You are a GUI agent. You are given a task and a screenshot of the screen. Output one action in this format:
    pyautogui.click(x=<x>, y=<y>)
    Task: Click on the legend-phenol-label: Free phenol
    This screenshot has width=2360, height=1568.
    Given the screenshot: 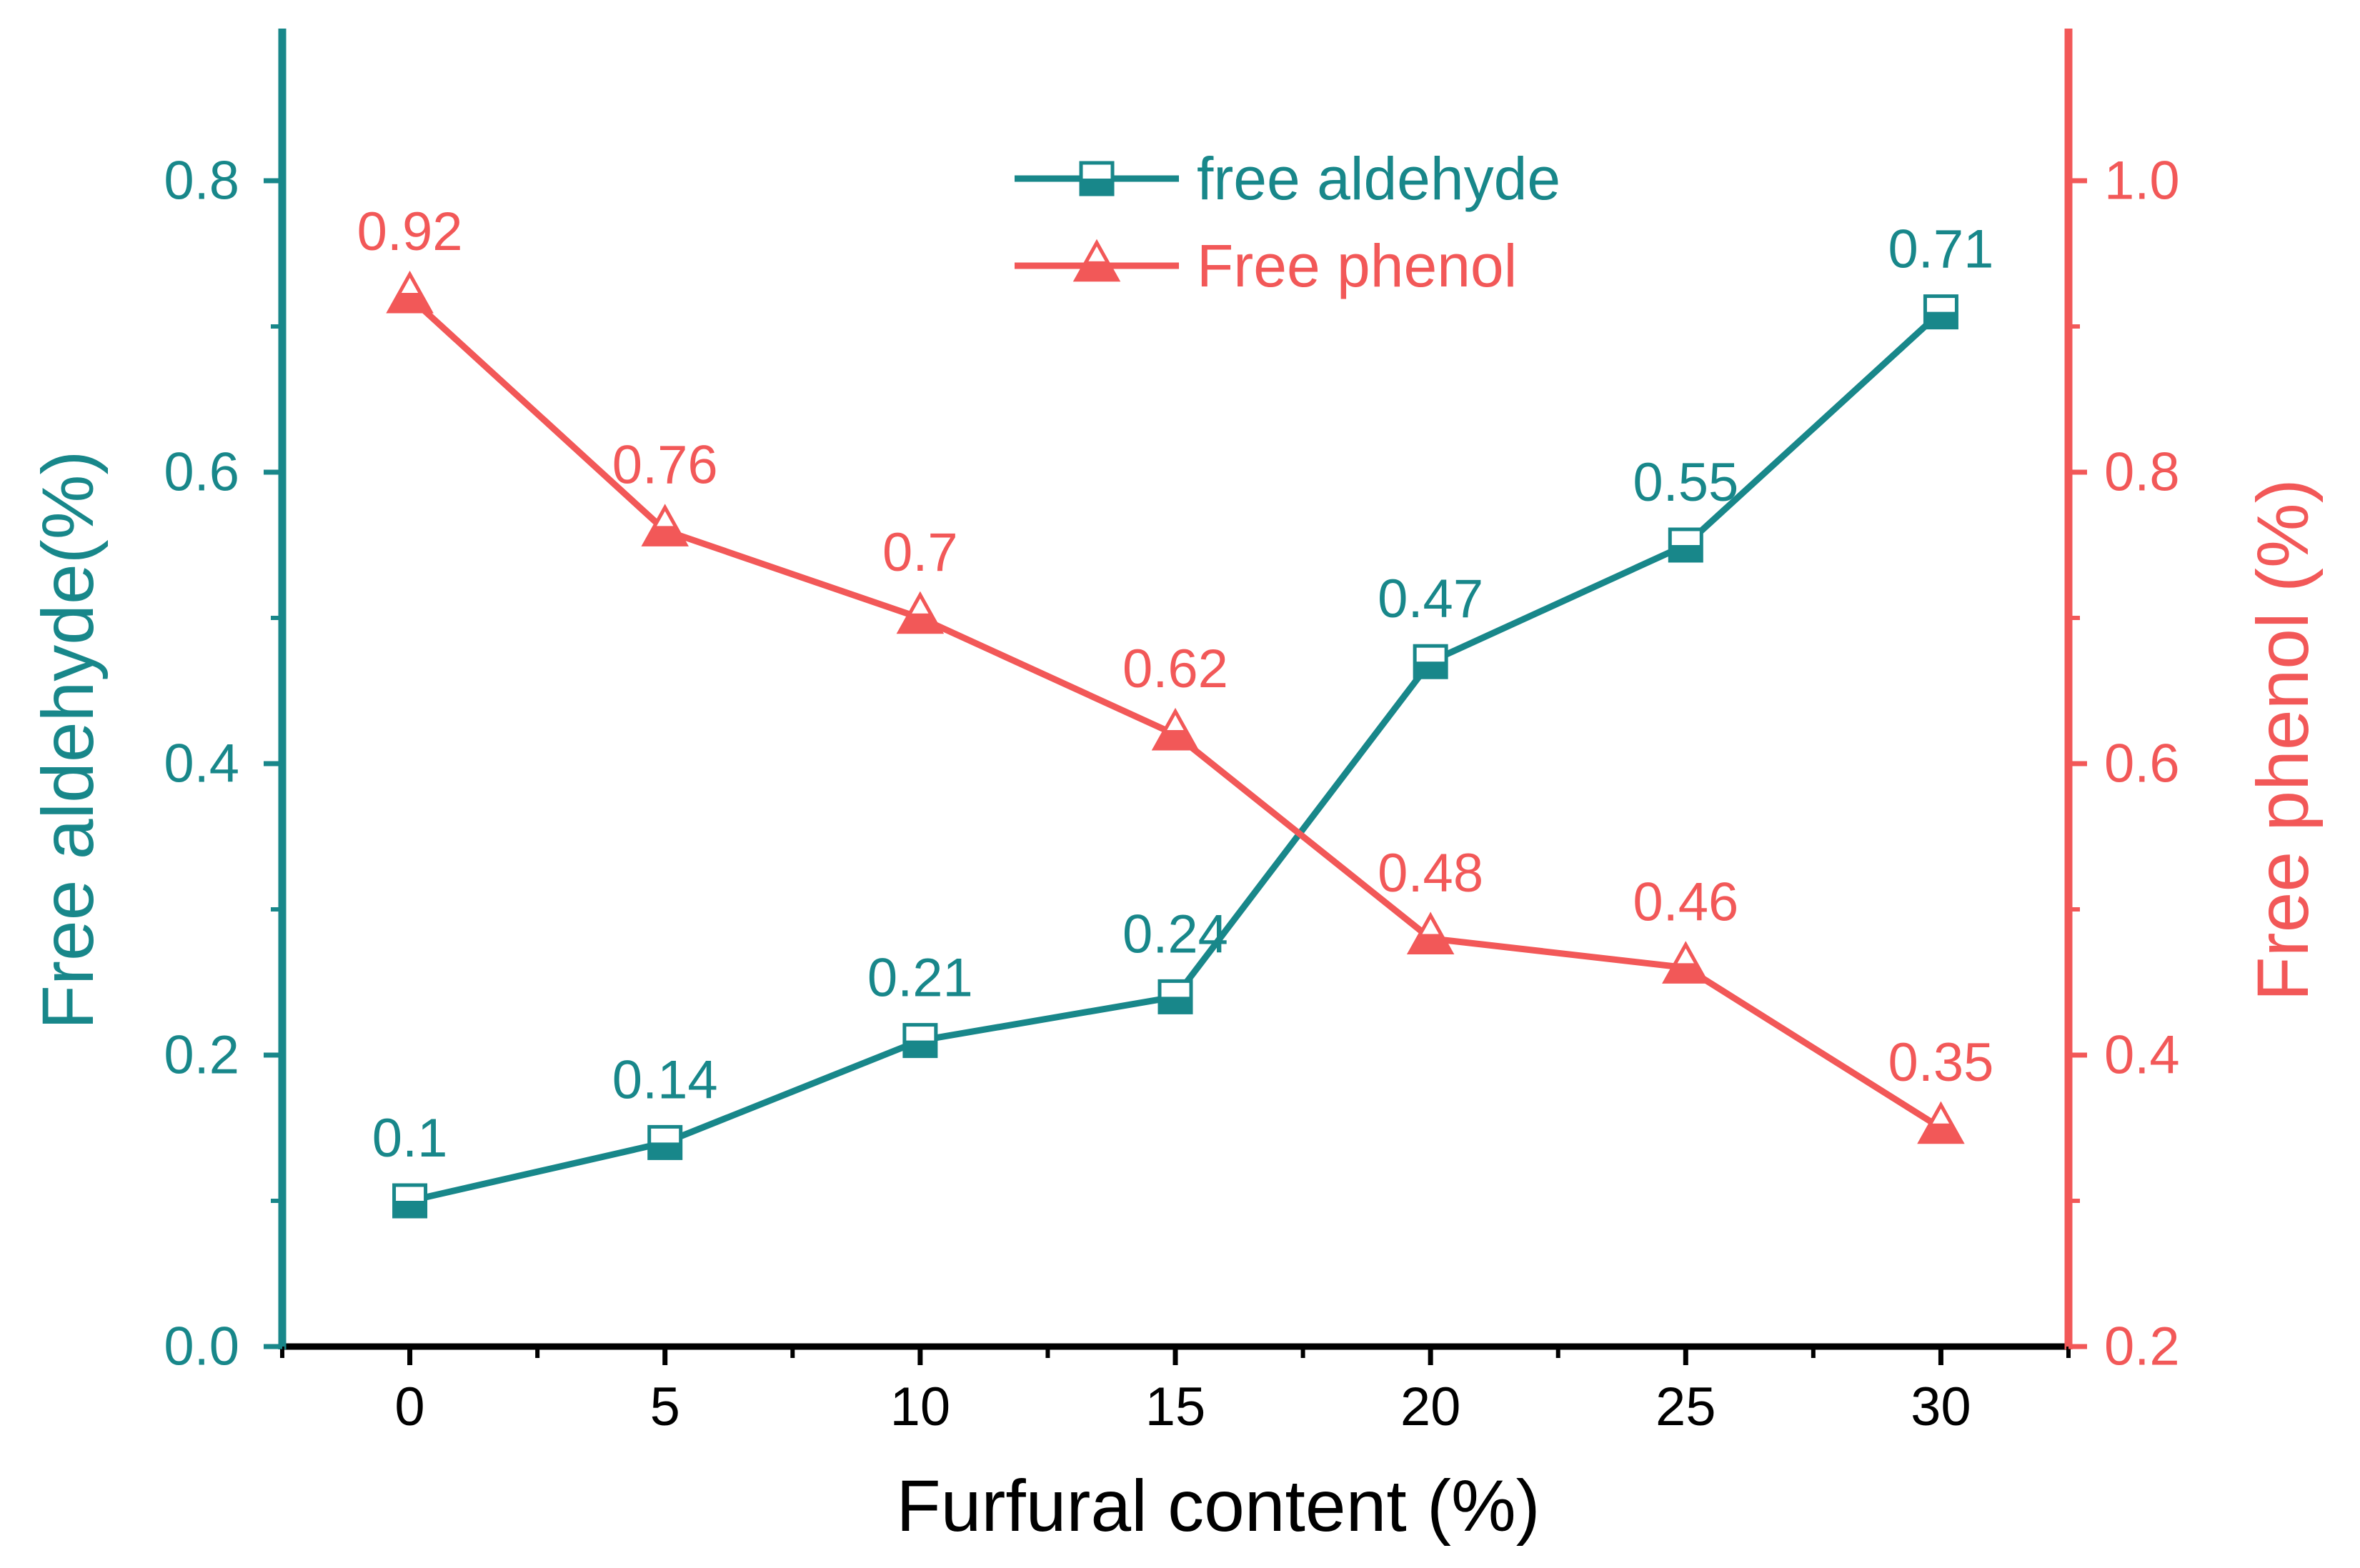 What is the action you would take?
    pyautogui.click(x=1357, y=265)
    